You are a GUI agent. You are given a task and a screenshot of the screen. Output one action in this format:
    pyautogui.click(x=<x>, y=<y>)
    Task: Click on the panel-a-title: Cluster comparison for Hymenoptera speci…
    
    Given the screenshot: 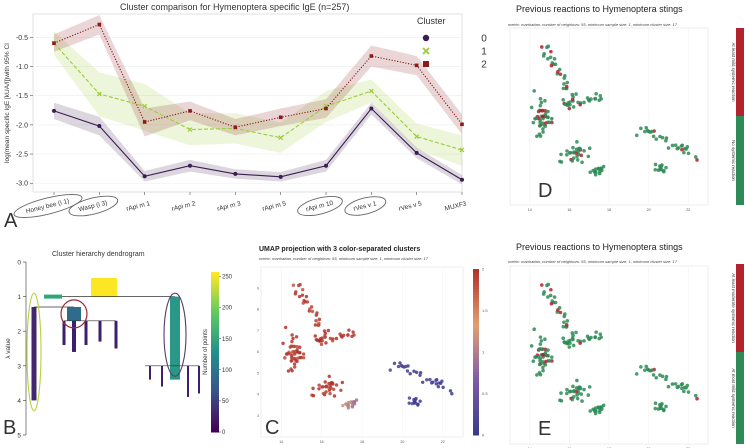 What is the action you would take?
    pyautogui.click(x=235, y=7)
    